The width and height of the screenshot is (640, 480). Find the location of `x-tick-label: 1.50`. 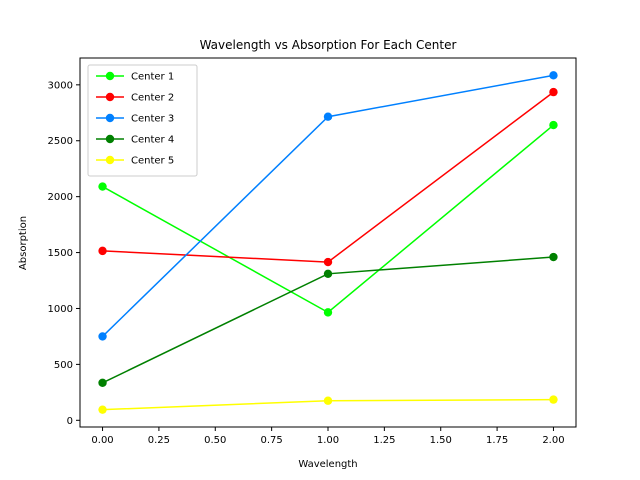

x-tick-label: 1.50 is located at coordinates (441, 440).